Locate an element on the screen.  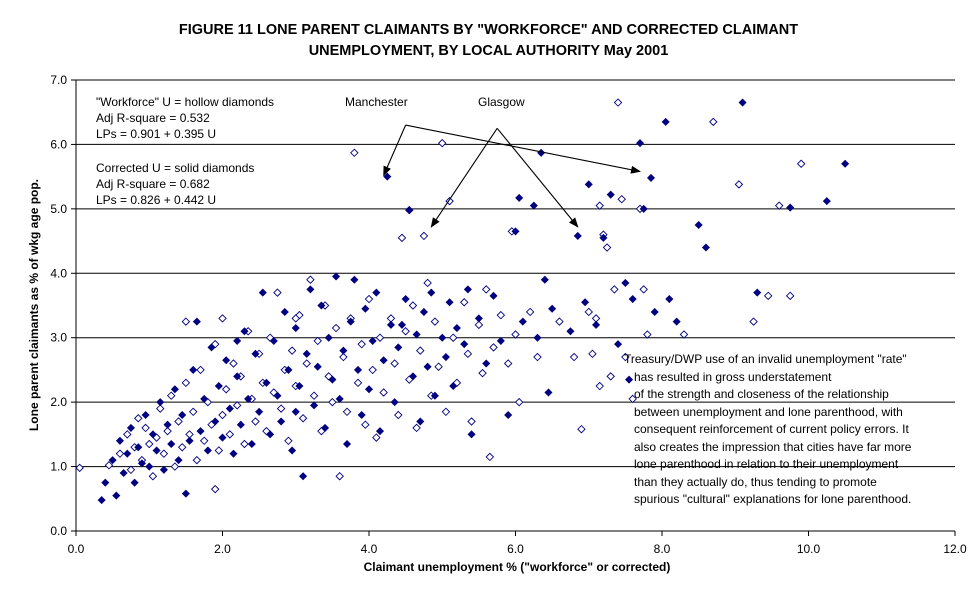
y-tick-label: 4.0 is located at coordinates (58, 273).